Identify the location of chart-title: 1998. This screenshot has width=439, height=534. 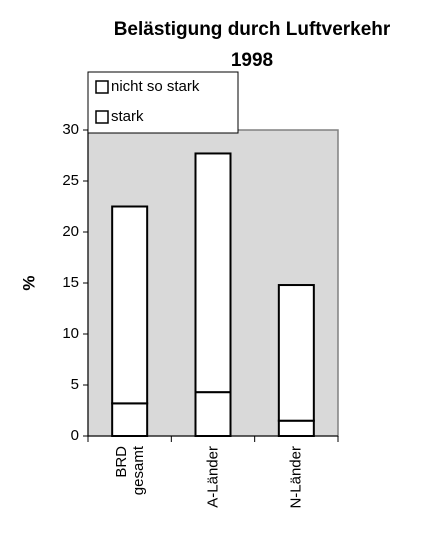
(252, 60).